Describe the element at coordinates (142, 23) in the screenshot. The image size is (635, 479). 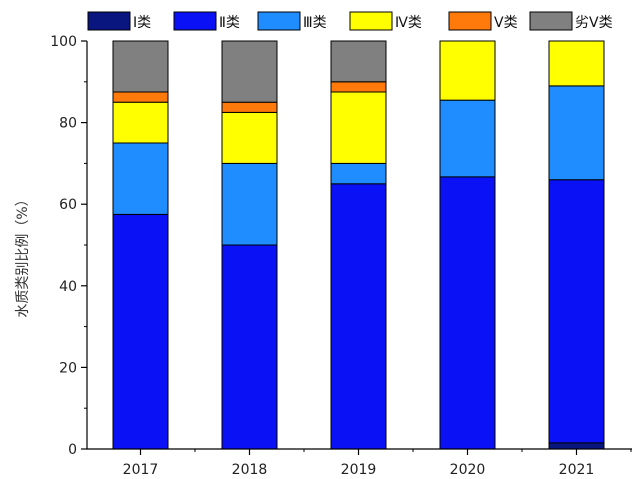
I see `legend-label-1: Ⅰ类` at that location.